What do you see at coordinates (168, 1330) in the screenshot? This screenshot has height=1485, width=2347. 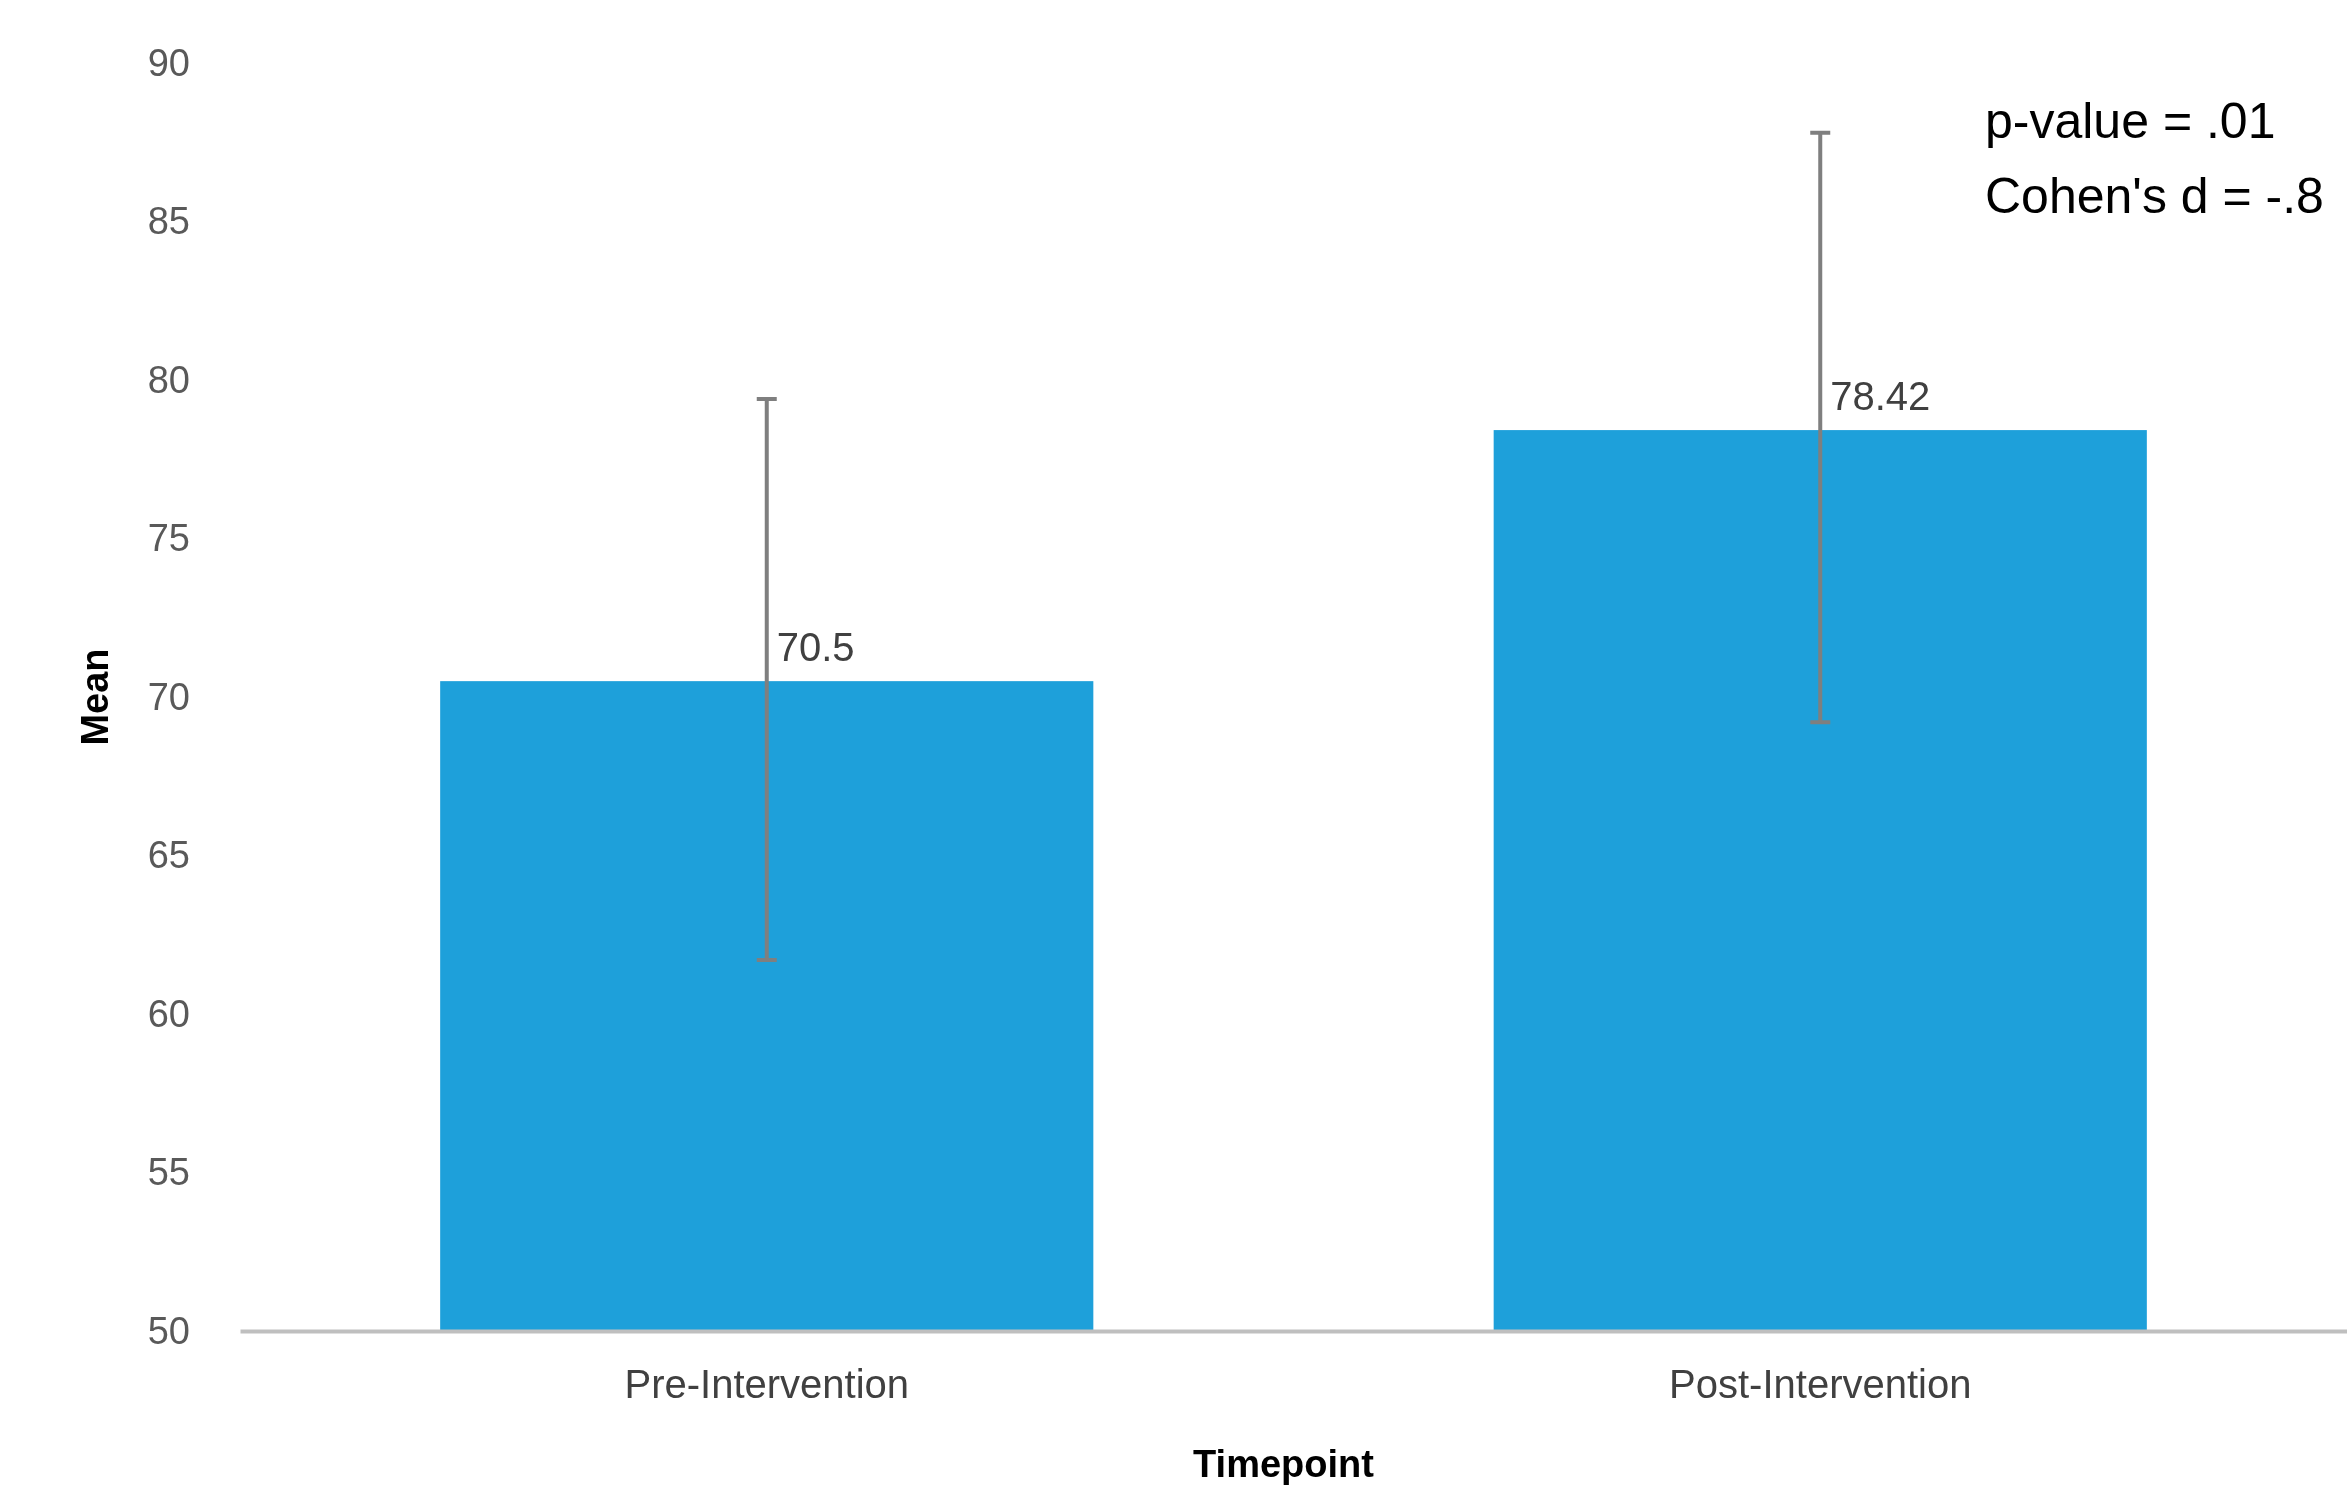 I see `y-tick-label: 50` at bounding box center [168, 1330].